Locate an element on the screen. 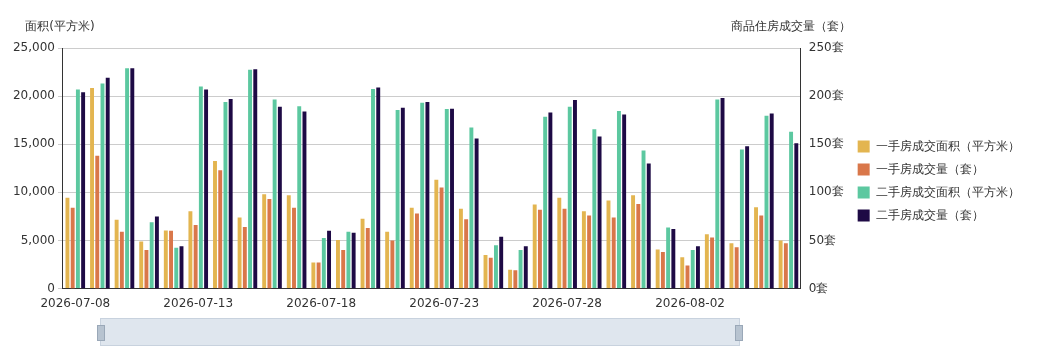  y-tick-label: 0 is located at coordinates (51, 287).